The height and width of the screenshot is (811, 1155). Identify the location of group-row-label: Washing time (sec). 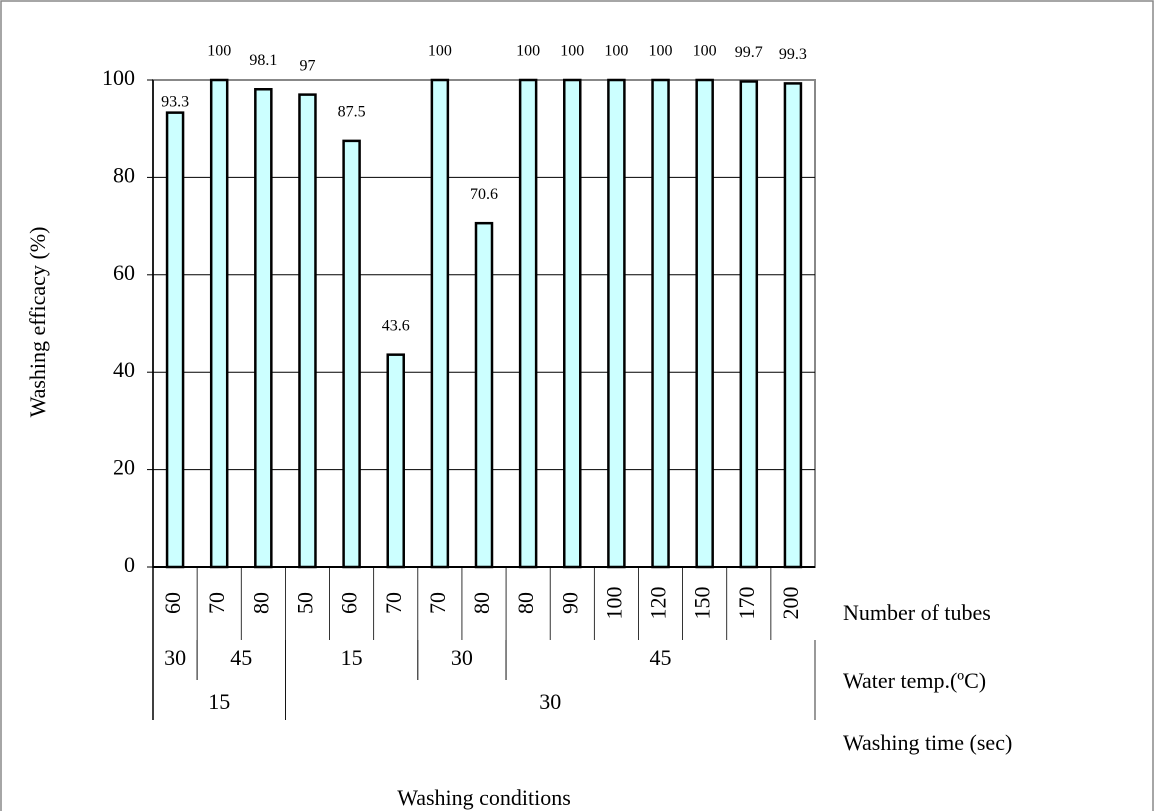
(927, 742).